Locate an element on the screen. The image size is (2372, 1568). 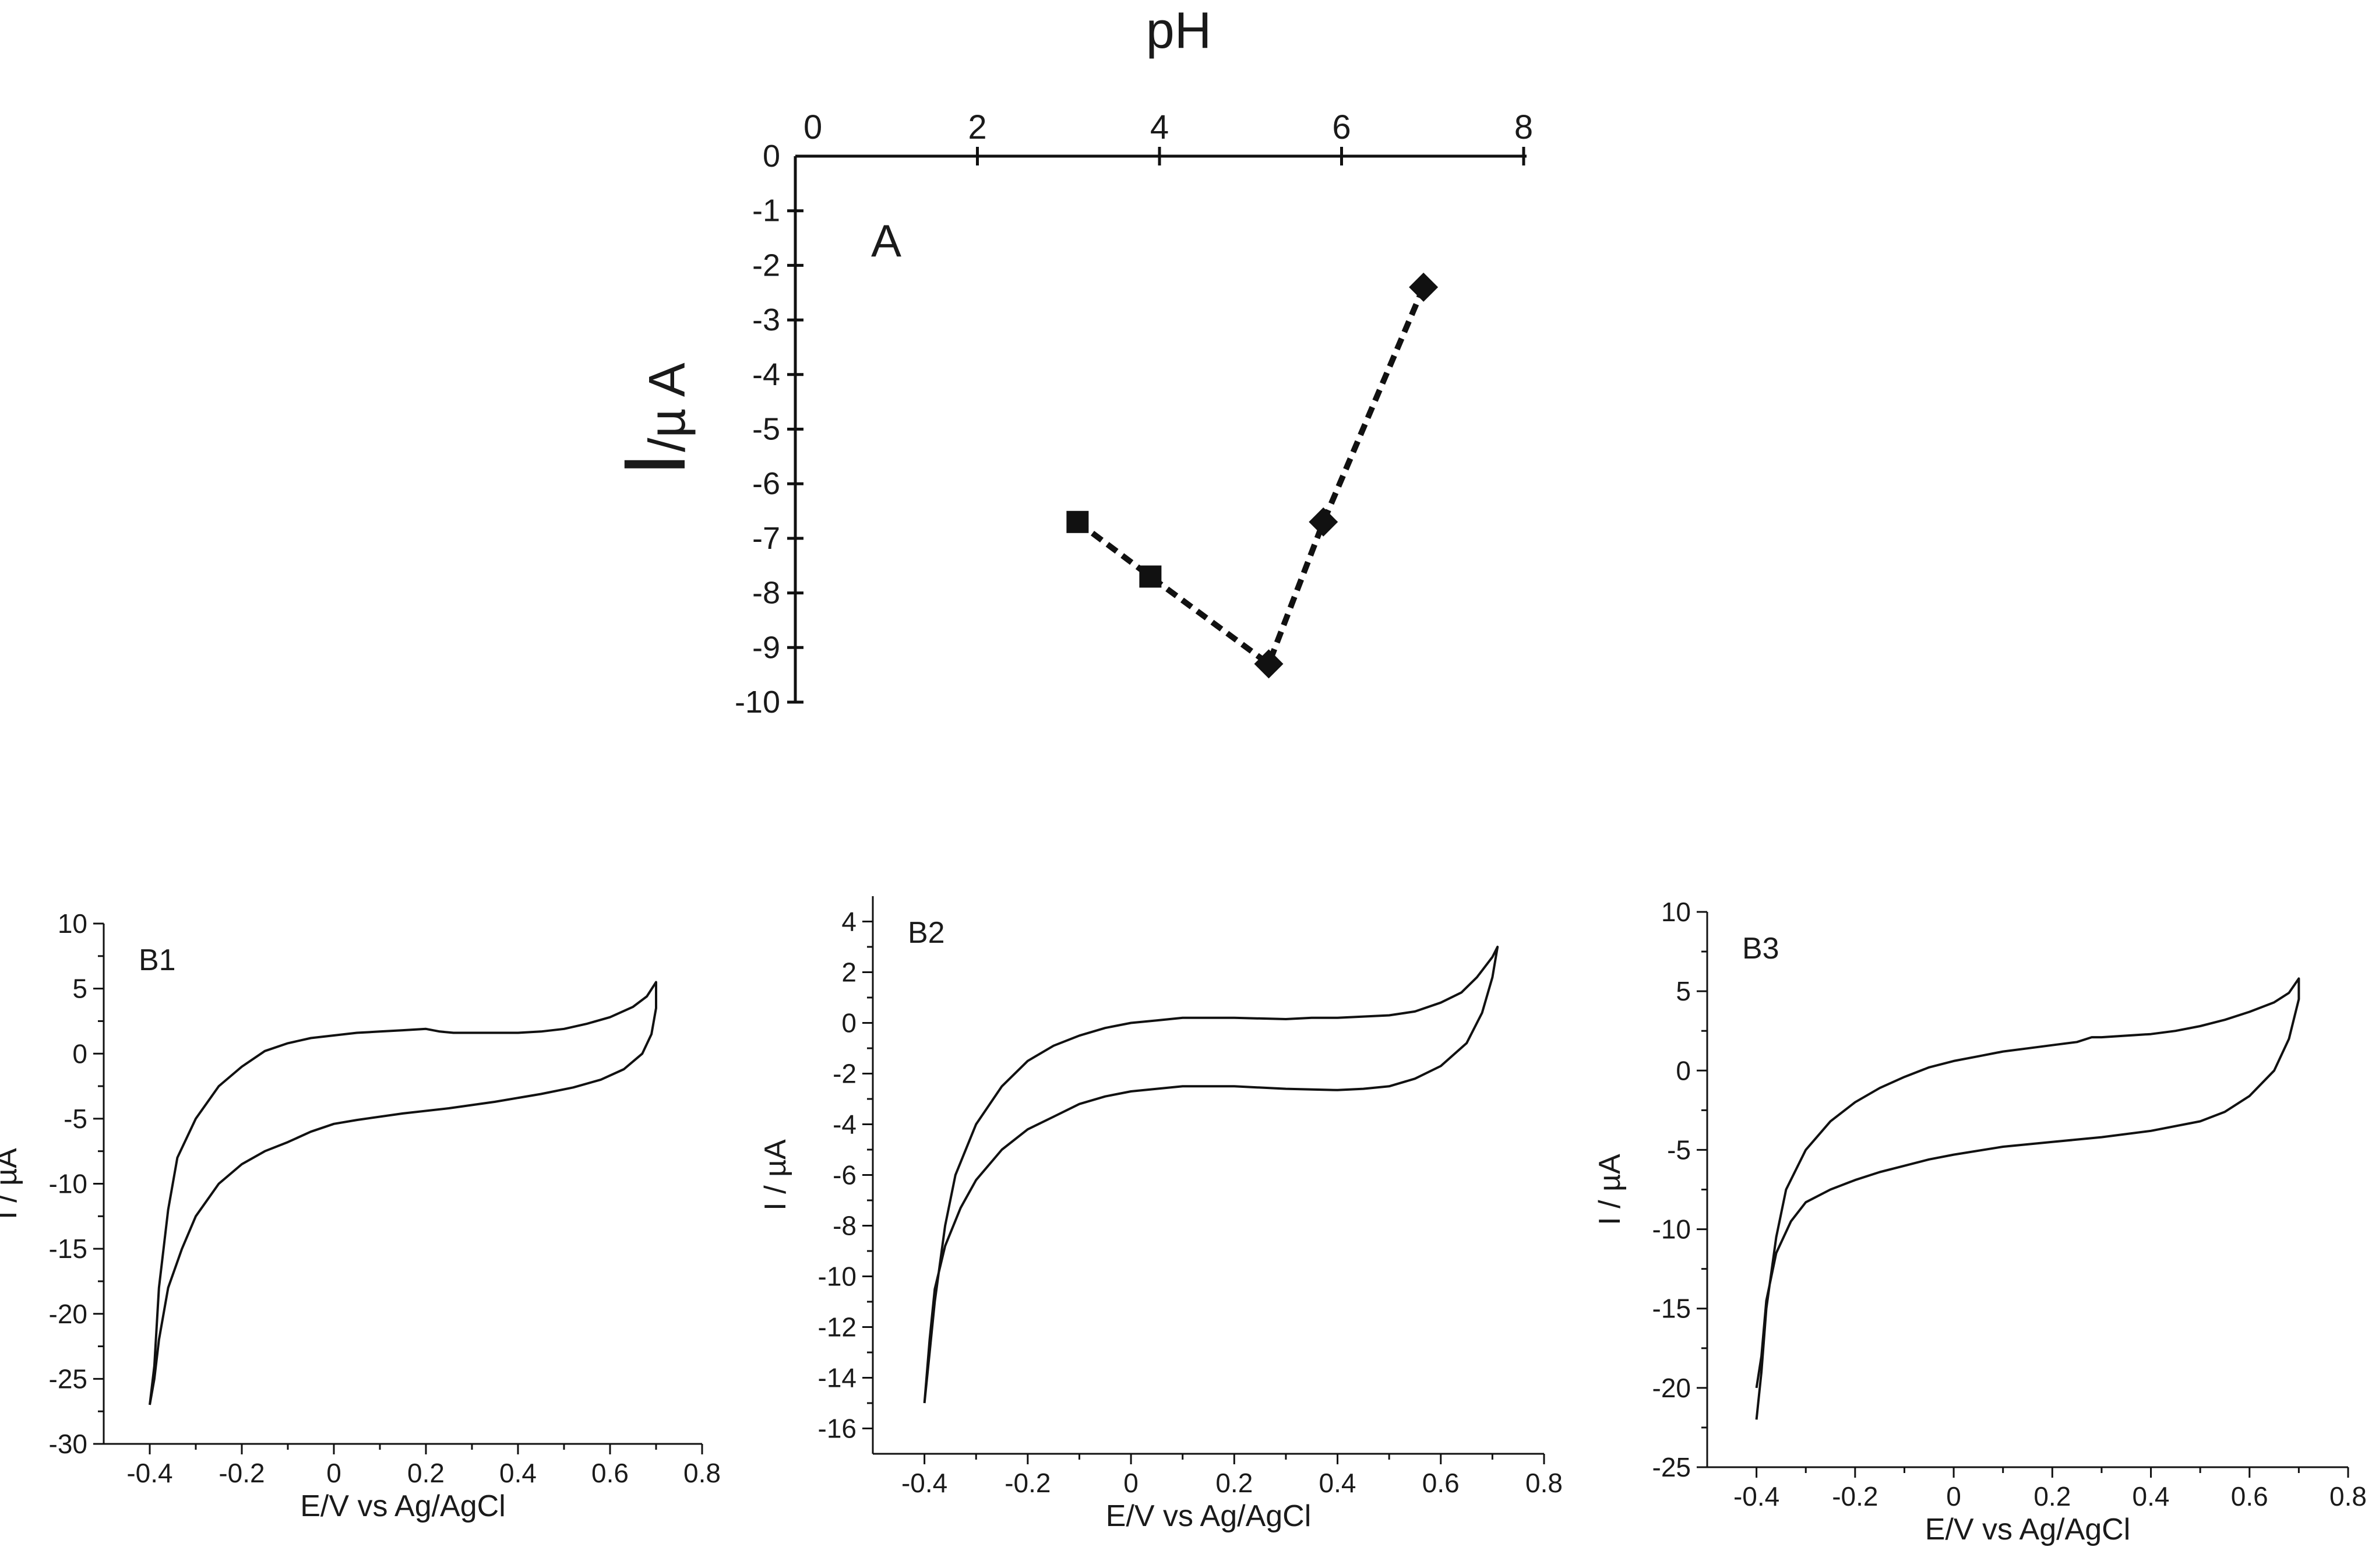
y-tick-label: -12 is located at coordinates (837, 1327).